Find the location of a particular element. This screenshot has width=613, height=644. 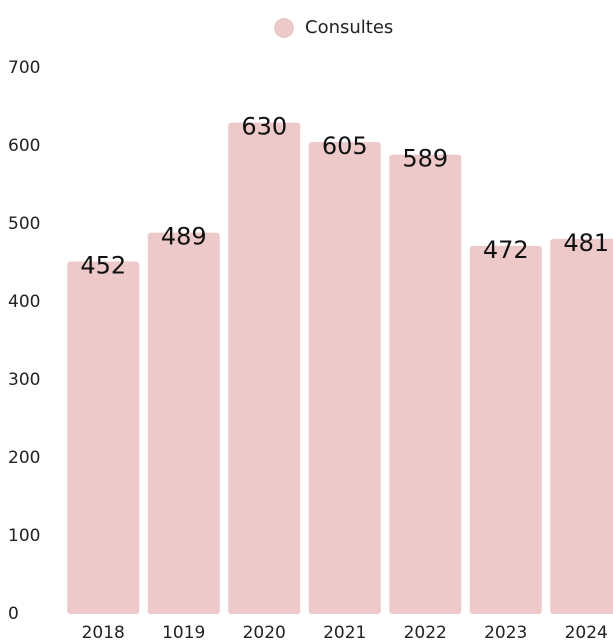

x-tick-label: 2022 is located at coordinates (425, 633).